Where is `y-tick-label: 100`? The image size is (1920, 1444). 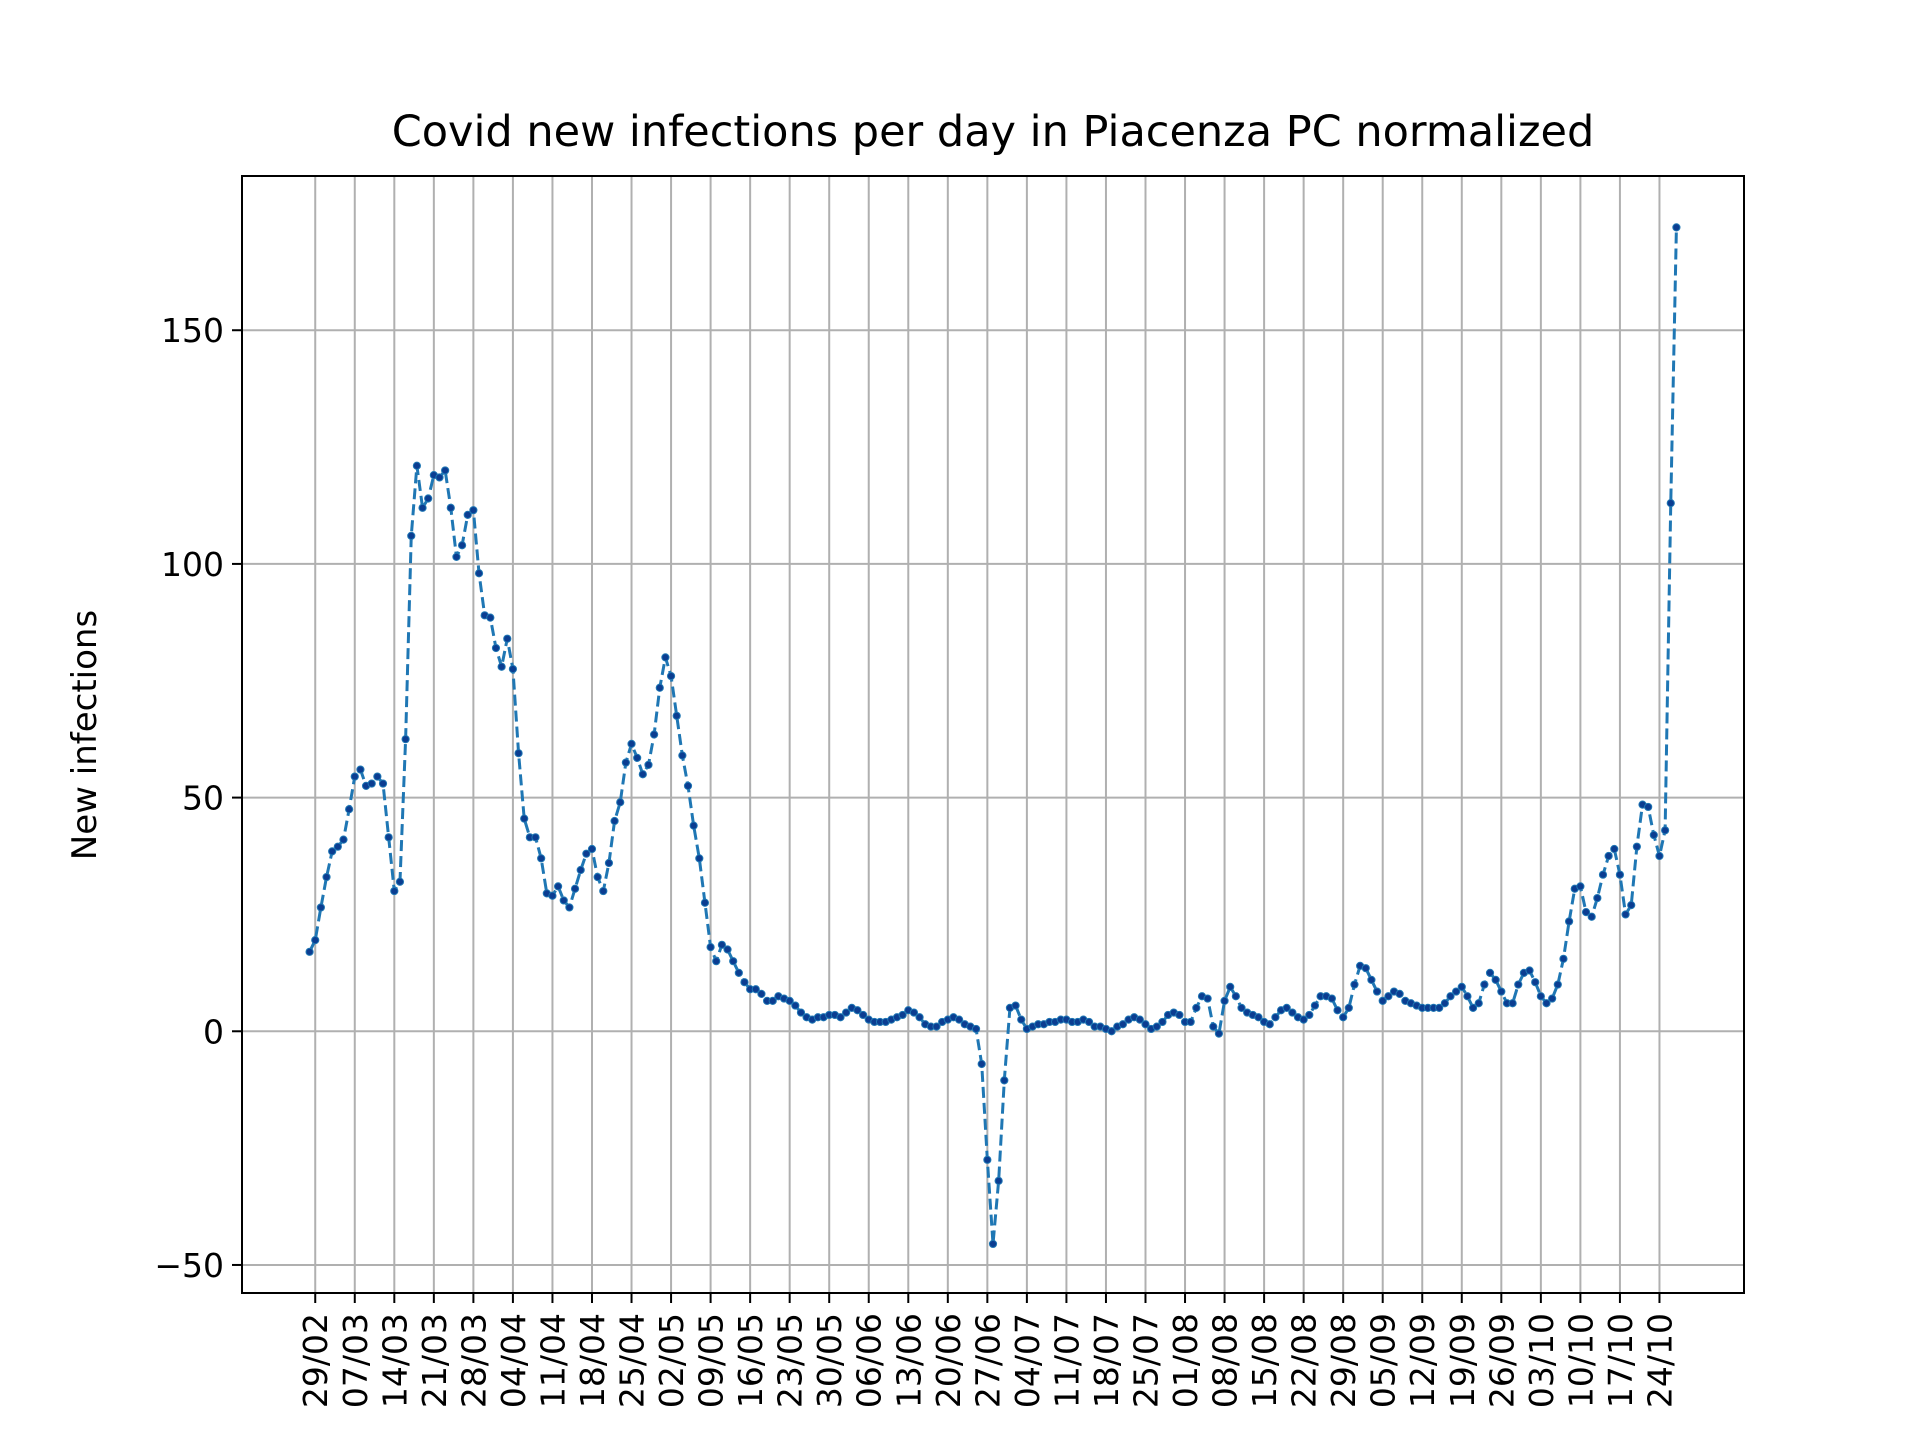 y-tick-label: 100 is located at coordinates (192, 564).